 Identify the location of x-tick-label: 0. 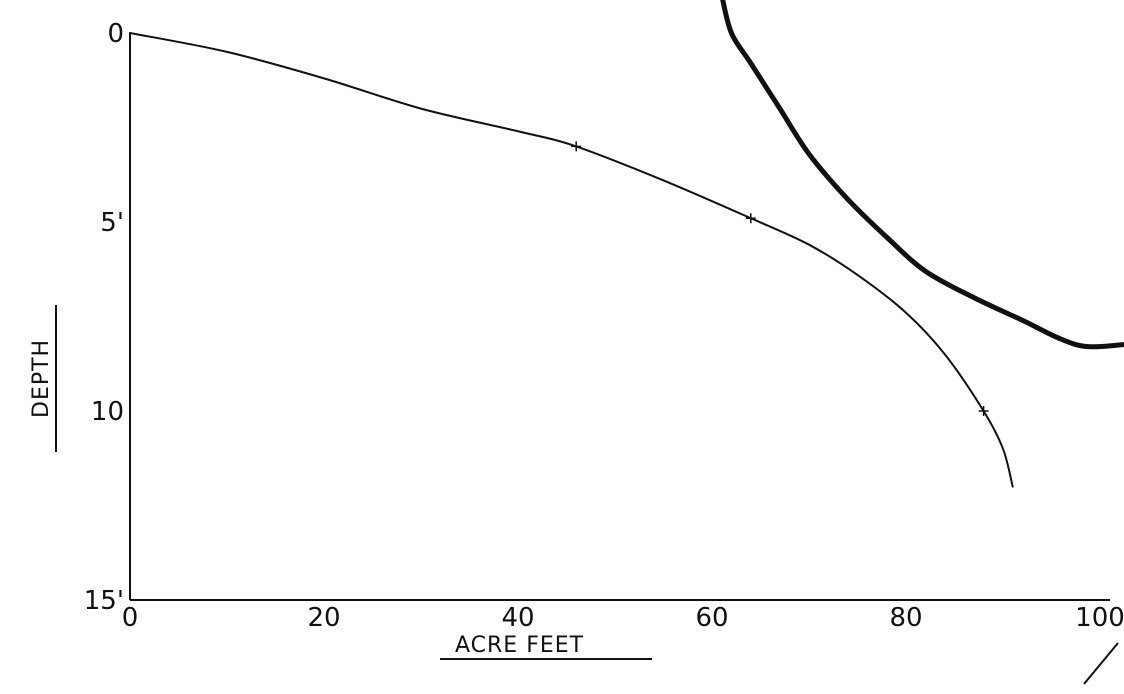
(130, 618).